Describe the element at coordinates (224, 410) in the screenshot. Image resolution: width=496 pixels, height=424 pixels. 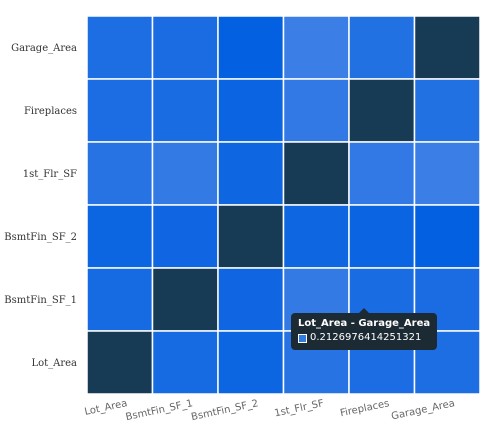
I see `x-axis-label: BsmtFin_SF_2` at that location.